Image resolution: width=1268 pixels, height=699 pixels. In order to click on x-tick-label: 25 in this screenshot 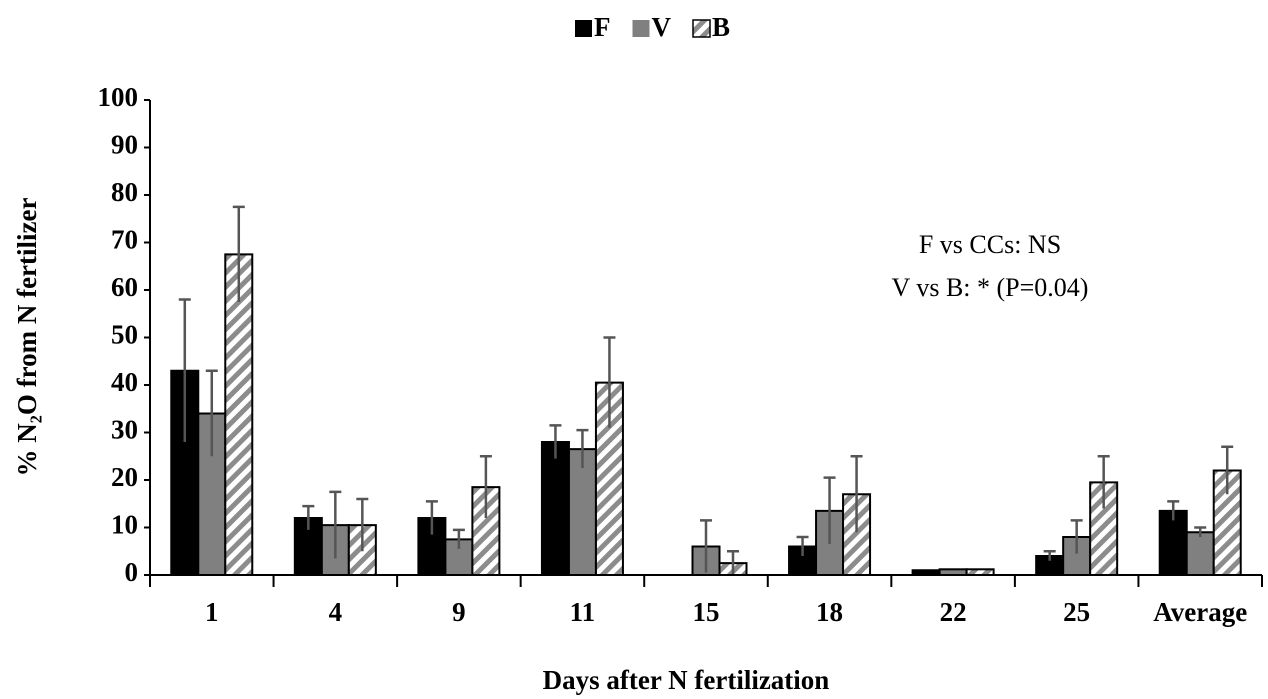, I will do `click(1076, 612)`.